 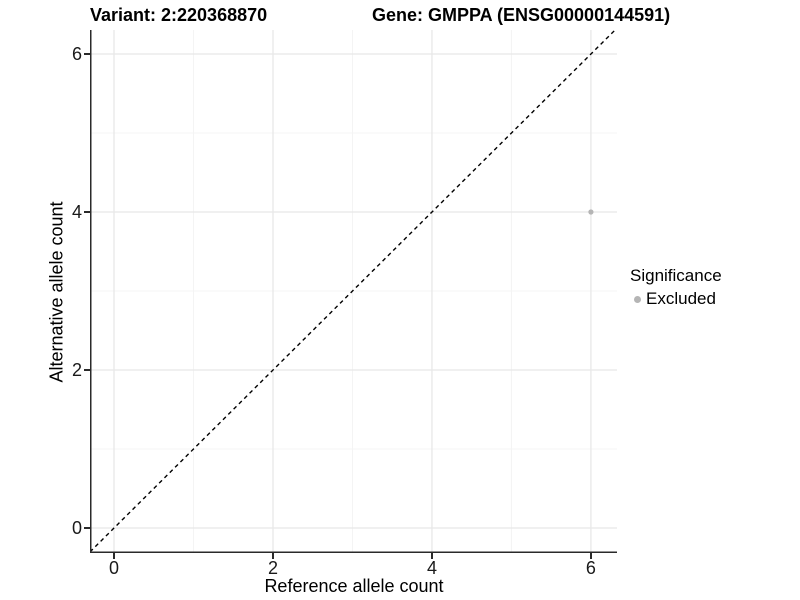 I want to click on y-tick-label: 2, so click(x=76, y=370).